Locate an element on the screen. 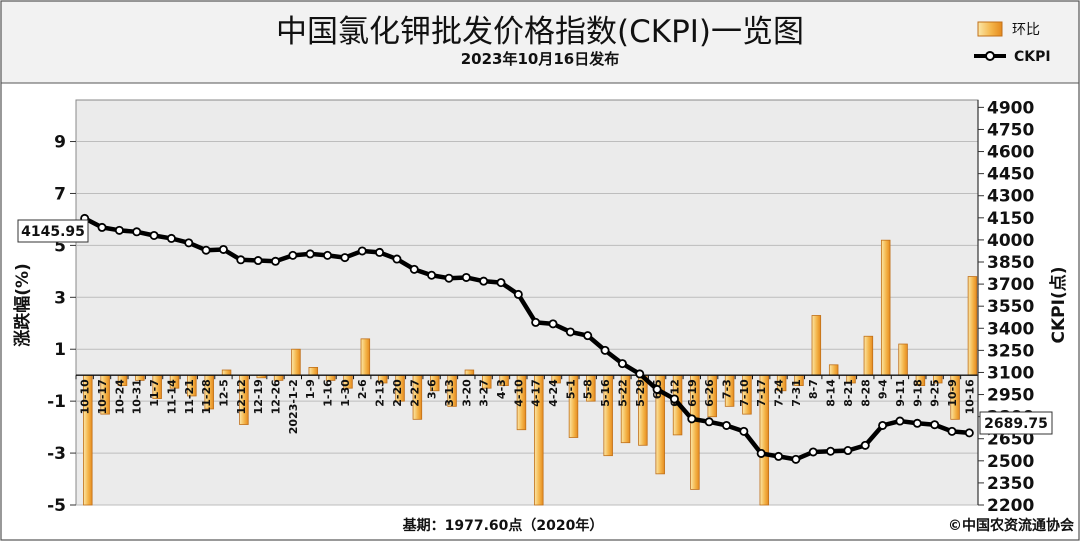 The height and width of the screenshot is (545, 1080). x-tick-label: 4-3 is located at coordinates (501, 389).